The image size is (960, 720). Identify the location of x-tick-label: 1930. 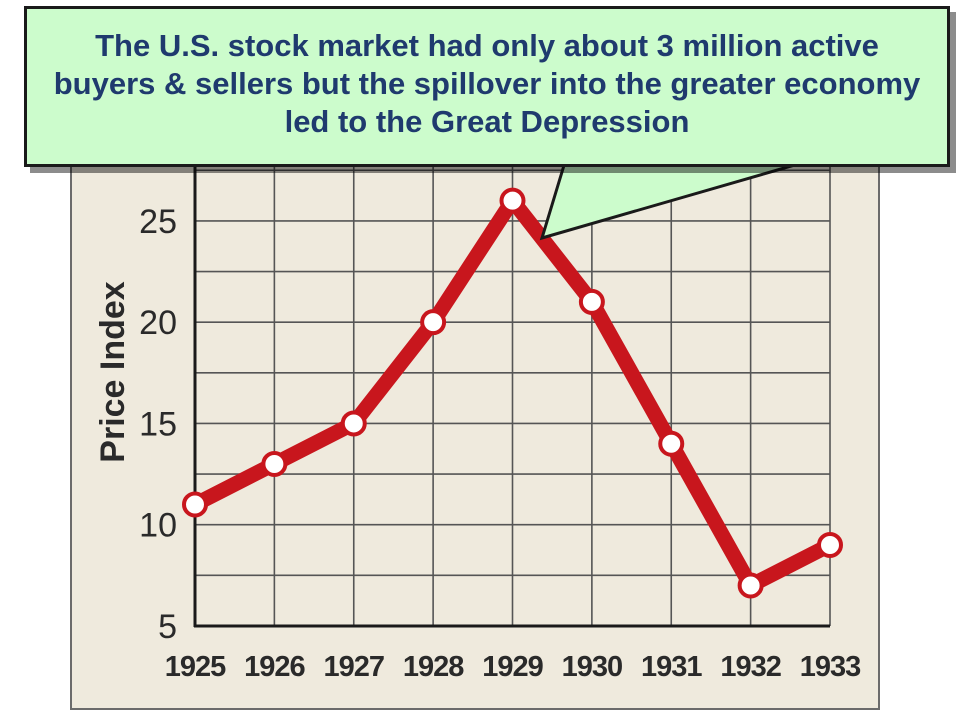
(592, 667).